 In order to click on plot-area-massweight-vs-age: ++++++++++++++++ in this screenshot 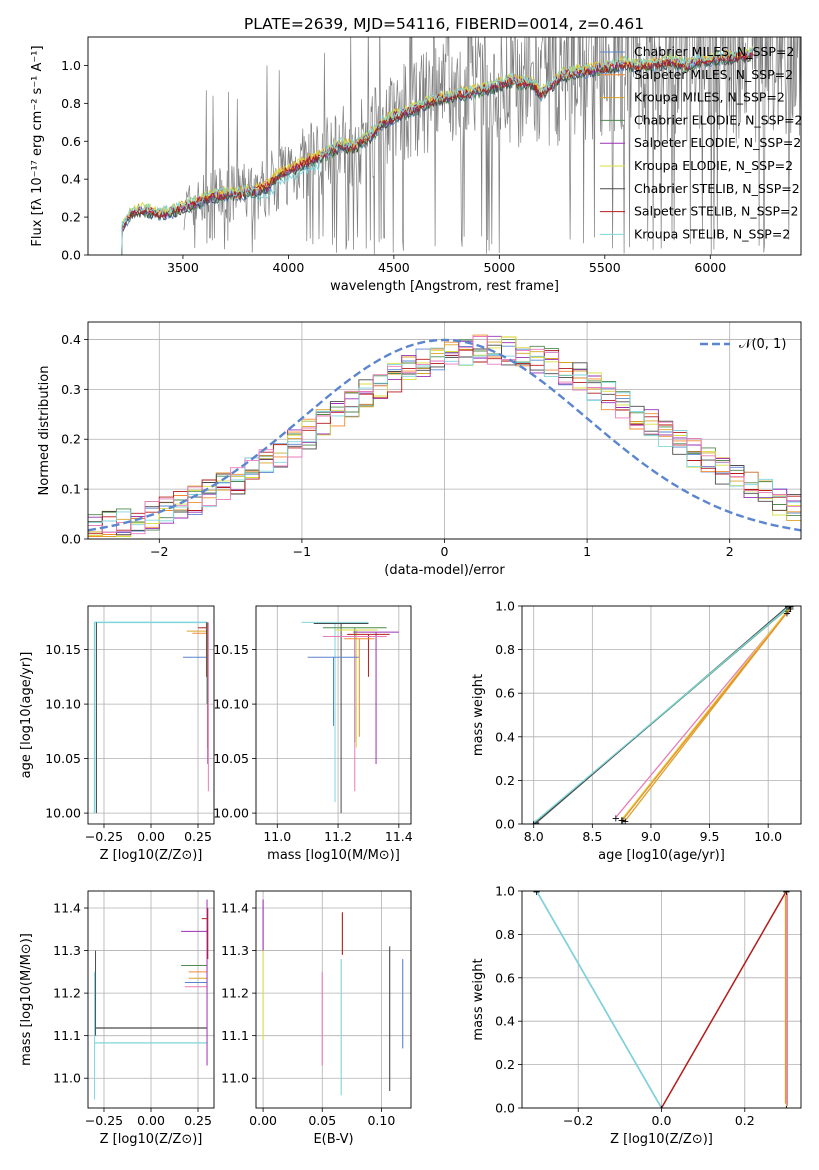, I will do `click(662, 716)`.